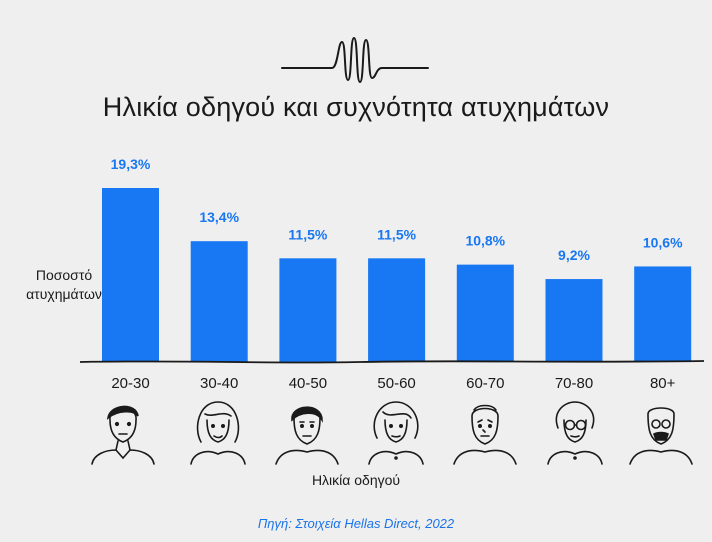 This screenshot has width=712, height=542. What do you see at coordinates (356, 523) in the screenshot?
I see `source-note: Πηγή: Στοιχεία Hellas Direct, 2022` at bounding box center [356, 523].